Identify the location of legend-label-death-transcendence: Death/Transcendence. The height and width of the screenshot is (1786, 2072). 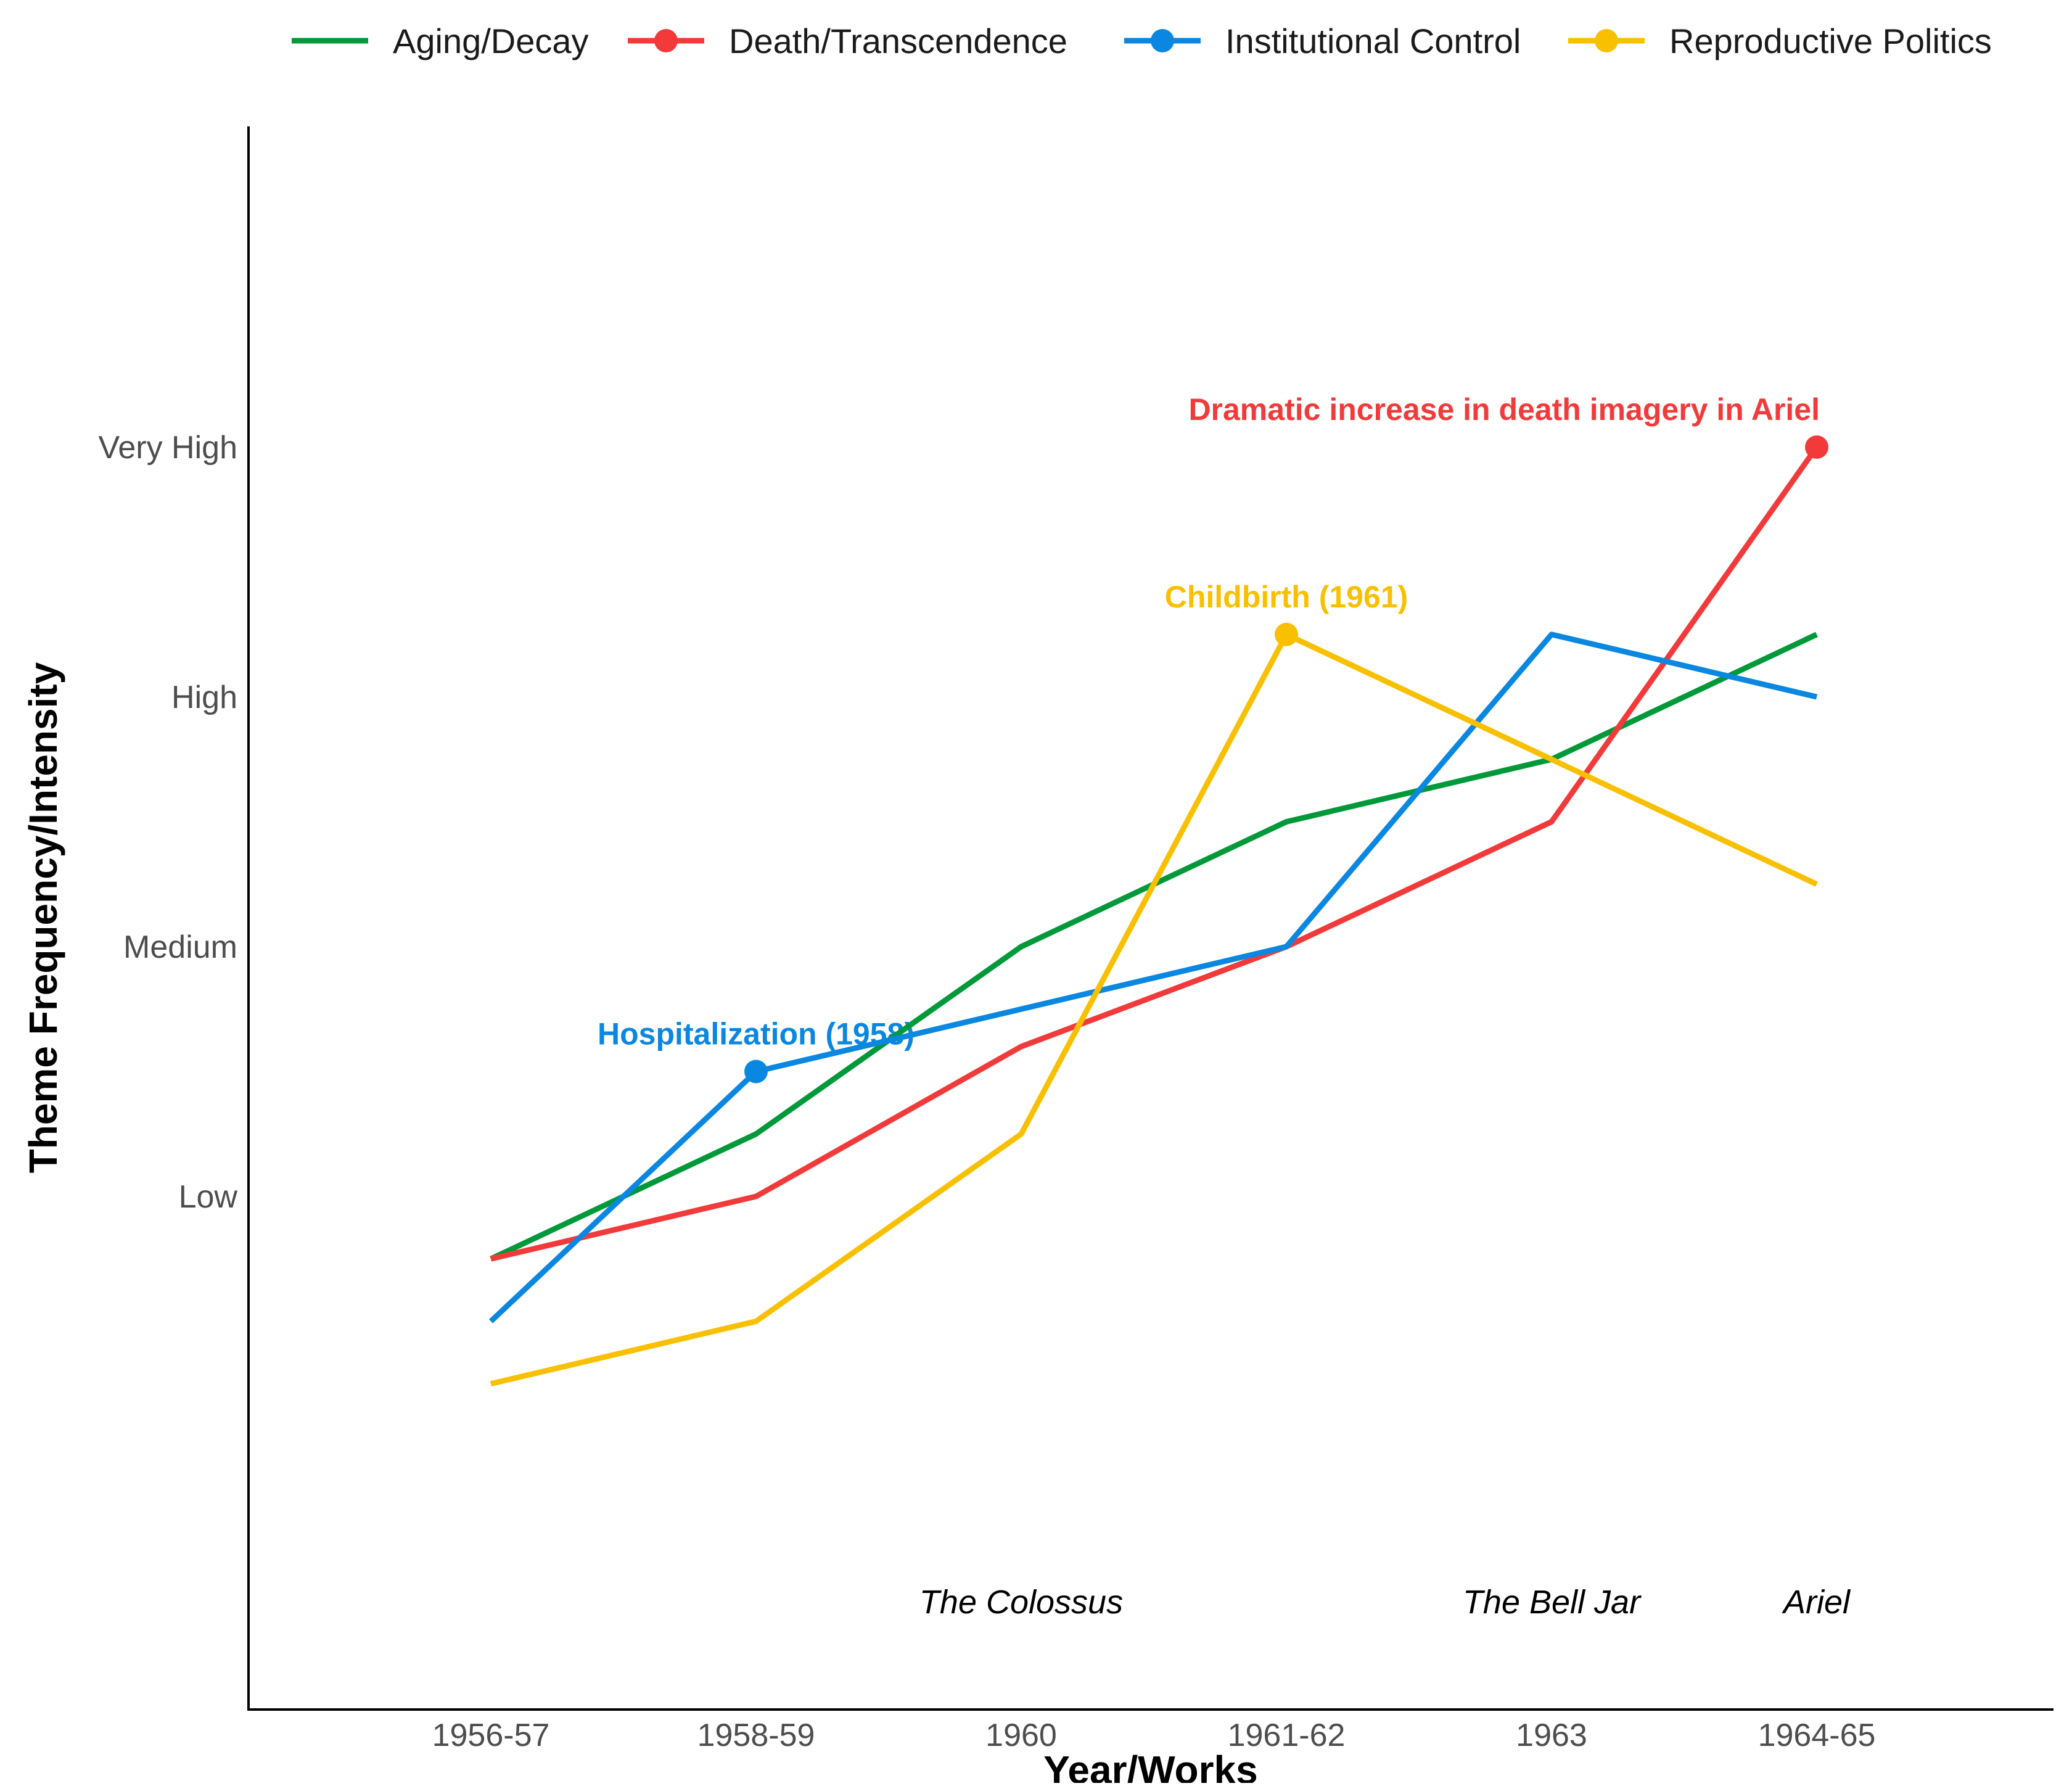
(898, 41).